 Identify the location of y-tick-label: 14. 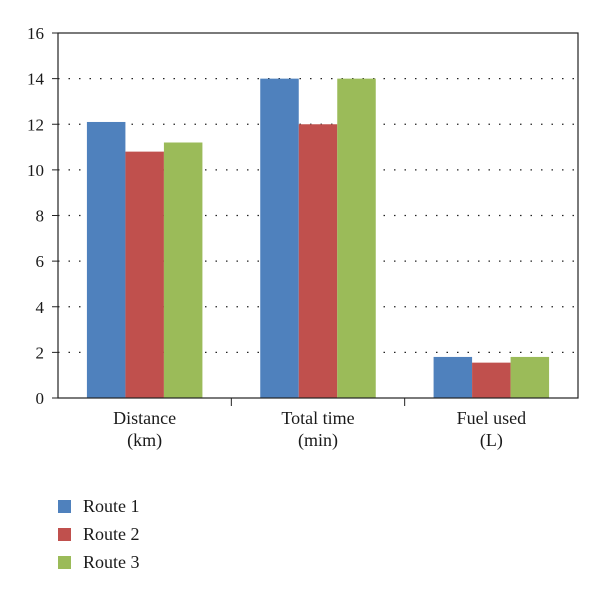
(36, 79).